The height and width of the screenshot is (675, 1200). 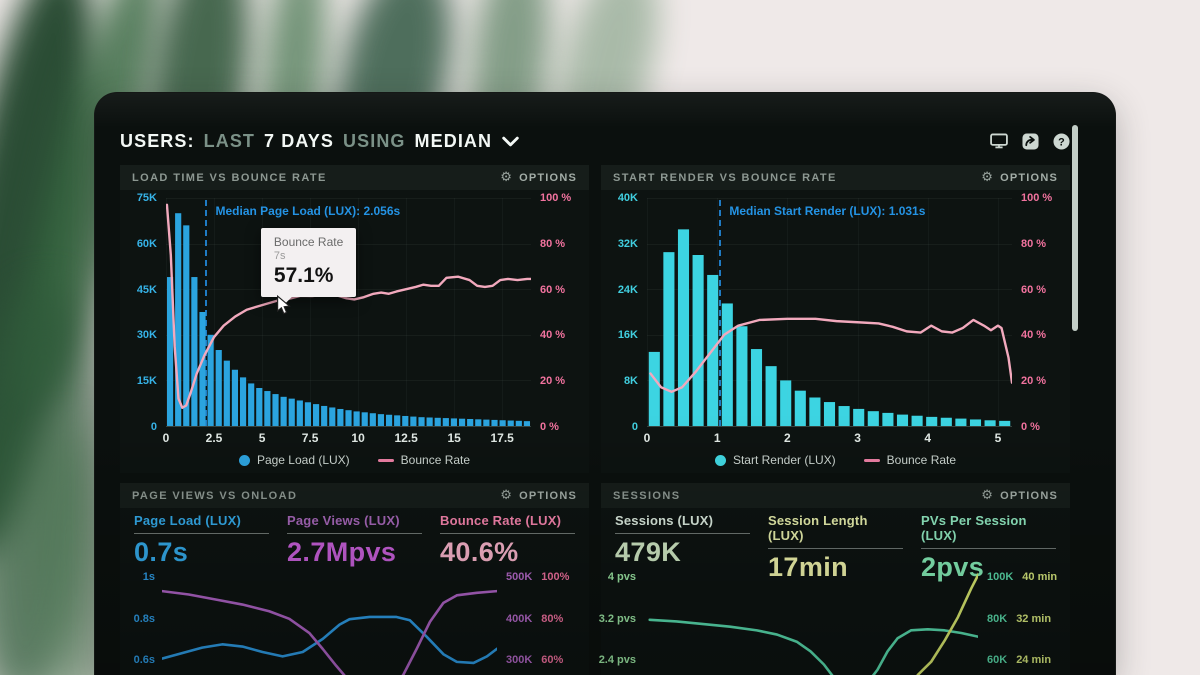 I want to click on legend-label: Page Load (LUX), so click(x=303, y=460).